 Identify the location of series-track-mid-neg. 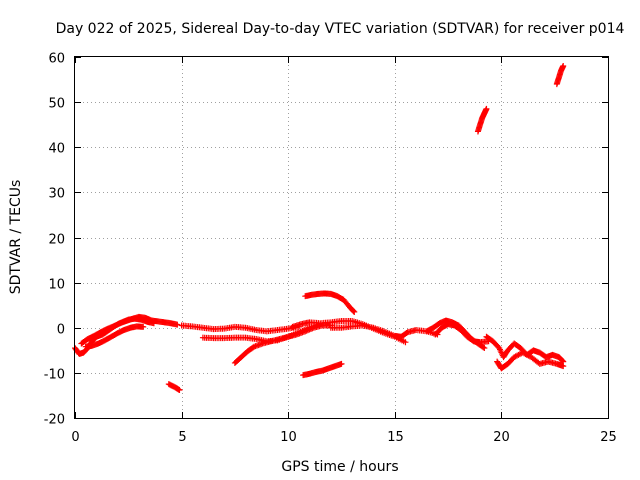
(322, 369).